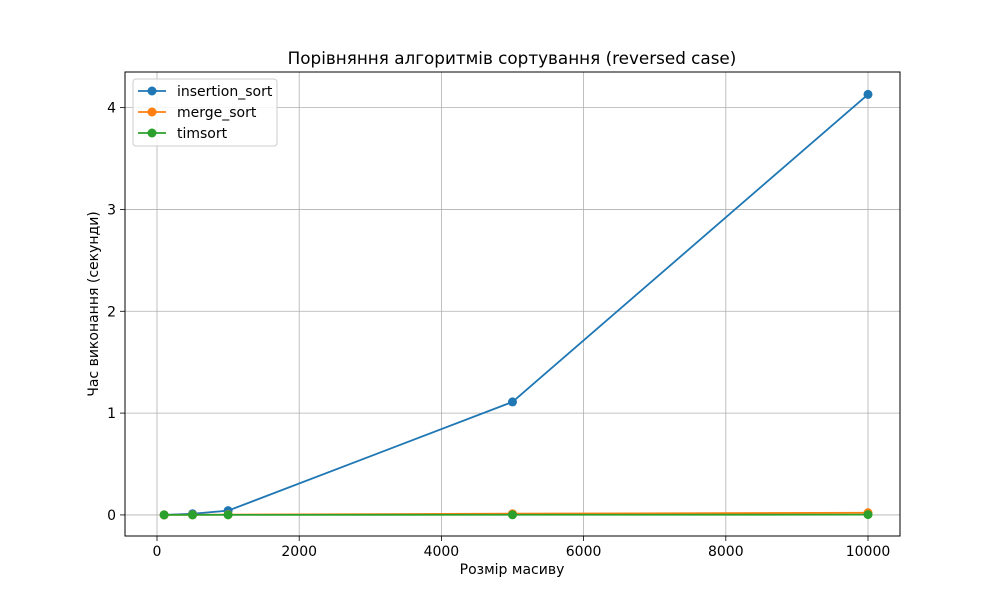  Describe the element at coordinates (111, 414) in the screenshot. I see `y-tick-label: 1` at that location.